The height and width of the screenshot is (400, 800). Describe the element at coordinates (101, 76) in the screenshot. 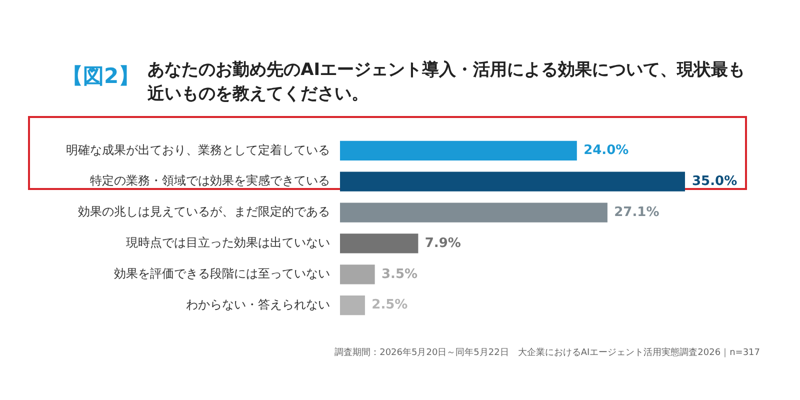

I see `text: 【図2】` at that location.